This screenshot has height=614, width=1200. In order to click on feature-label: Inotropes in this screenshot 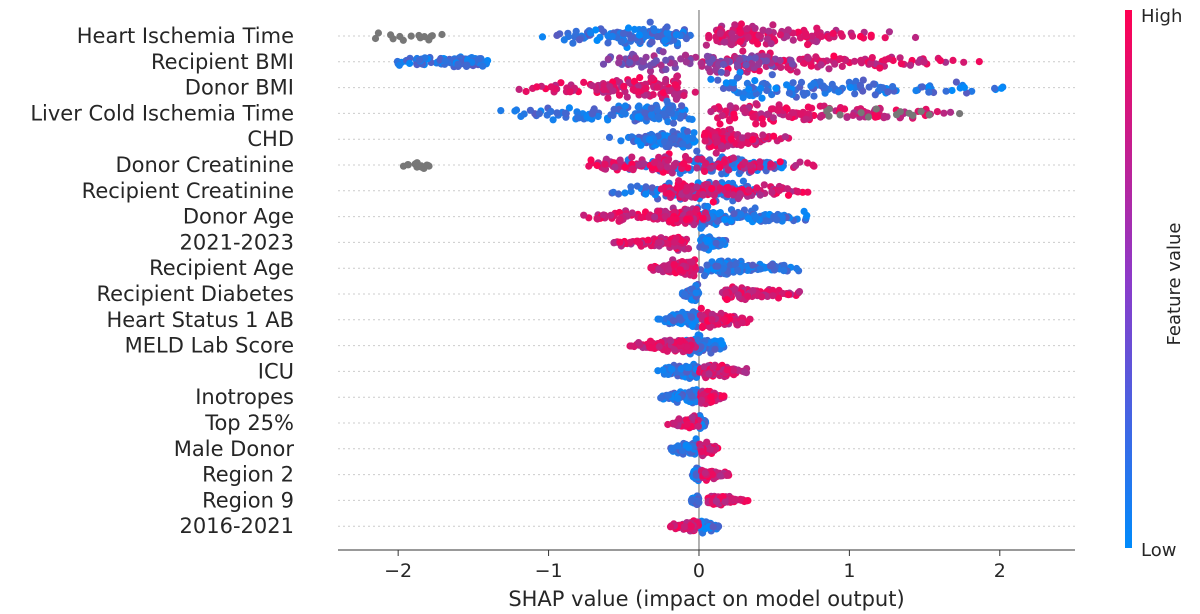, I will do `click(244, 397)`.